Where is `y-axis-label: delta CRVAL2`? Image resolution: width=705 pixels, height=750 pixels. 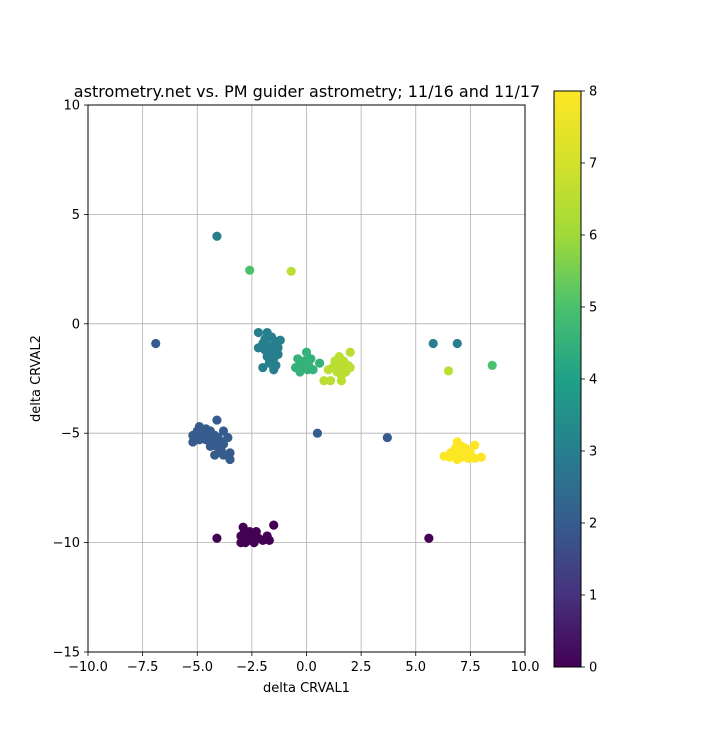 y-axis-label: delta CRVAL2 is located at coordinates (36, 378).